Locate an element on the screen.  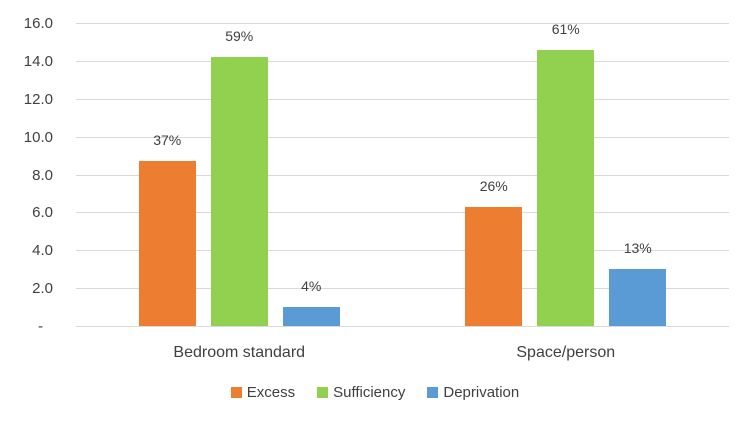
legend-item-sufficiency: Sufficiency is located at coordinates (361, 392).